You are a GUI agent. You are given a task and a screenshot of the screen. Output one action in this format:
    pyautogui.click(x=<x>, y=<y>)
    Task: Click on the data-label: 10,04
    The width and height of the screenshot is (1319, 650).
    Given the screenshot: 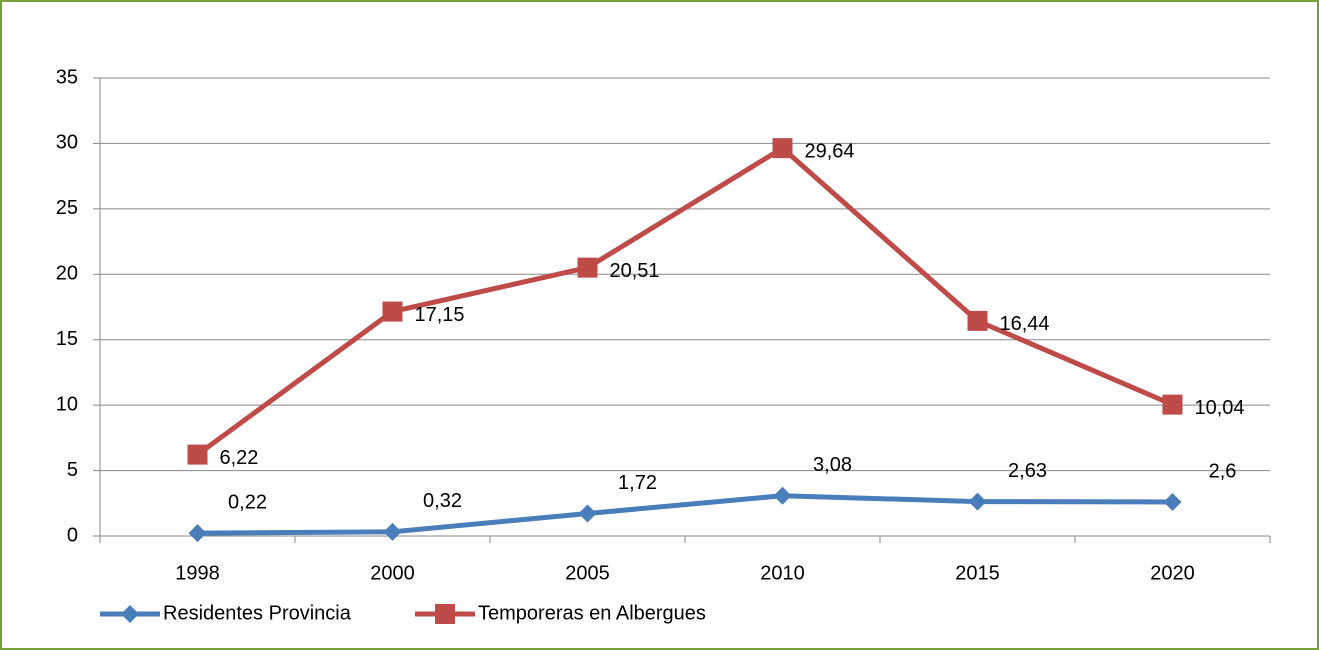 What is the action you would take?
    pyautogui.click(x=1220, y=408)
    